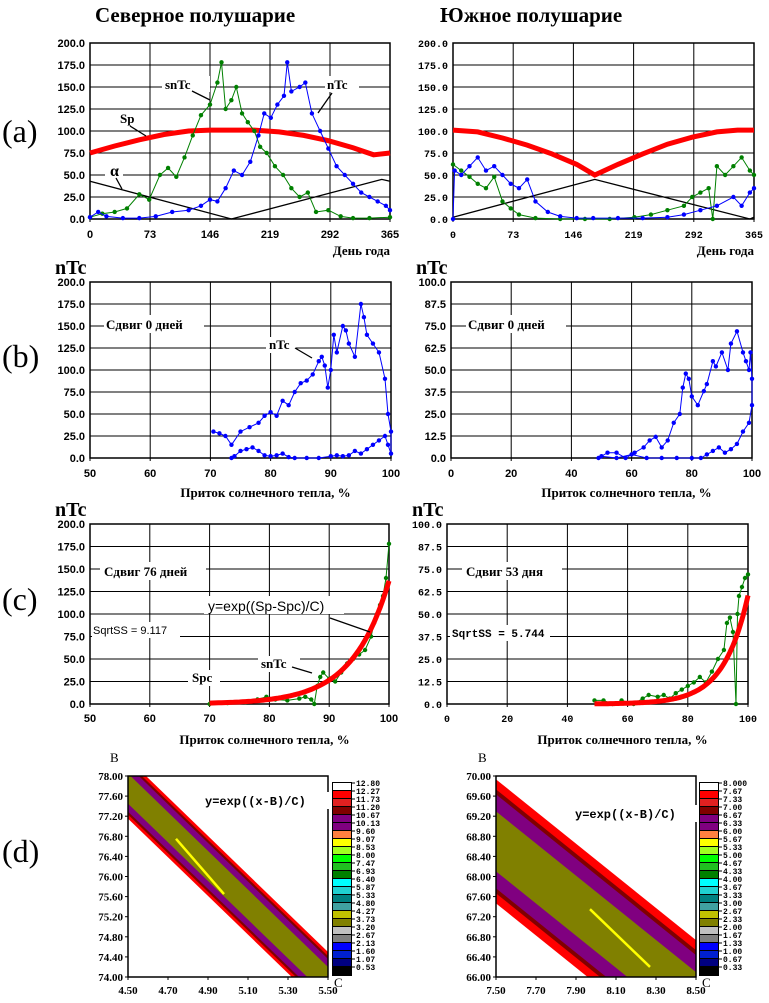  I want to click on legend-label: 9.60, so click(365, 832).